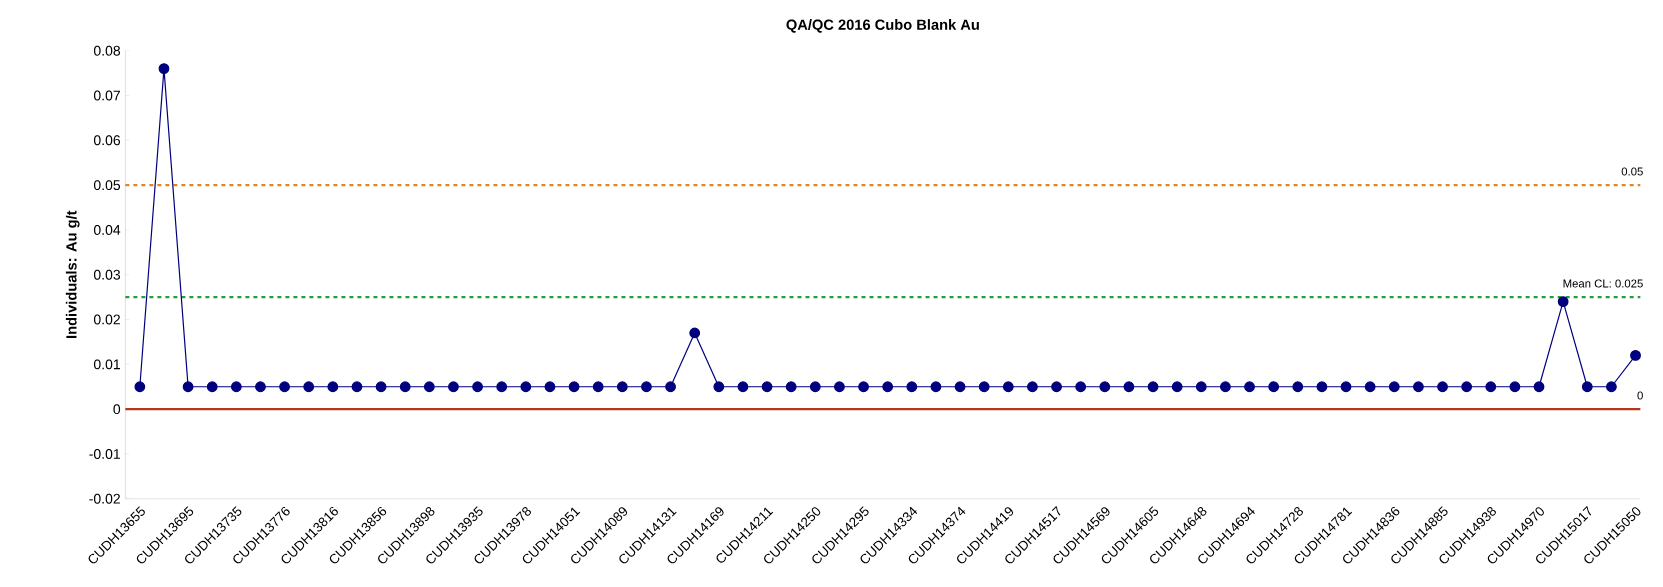  Describe the element at coordinates (882, 26) in the screenshot. I see `chart-title: QA/QC 2016 Cubo Blank Au` at that location.